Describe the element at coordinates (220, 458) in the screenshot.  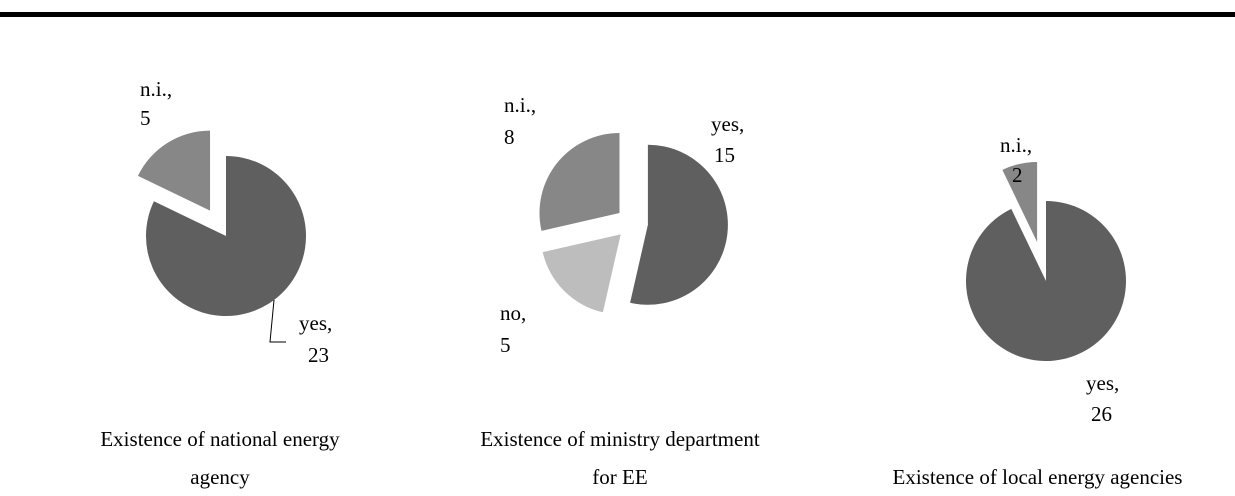
I see `caption-national-energy-agency: Existence of national energy agency` at that location.